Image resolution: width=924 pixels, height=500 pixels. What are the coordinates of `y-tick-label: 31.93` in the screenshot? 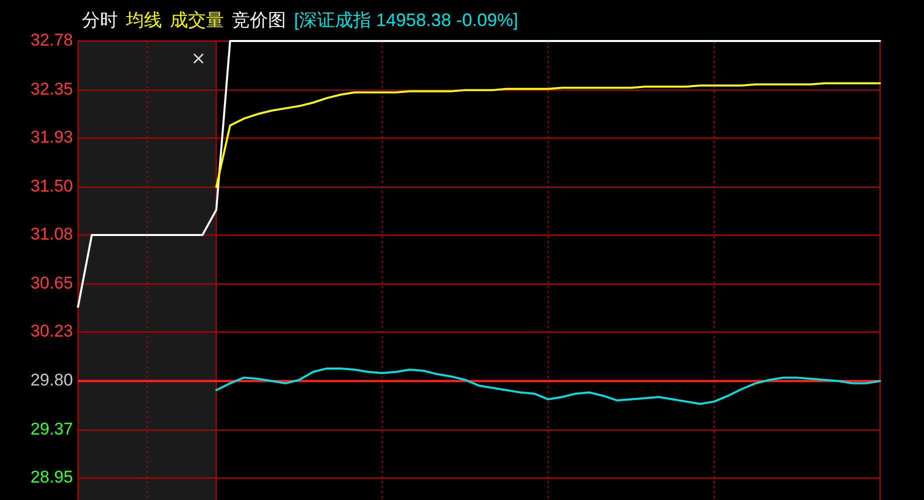 It's located at (51, 136).